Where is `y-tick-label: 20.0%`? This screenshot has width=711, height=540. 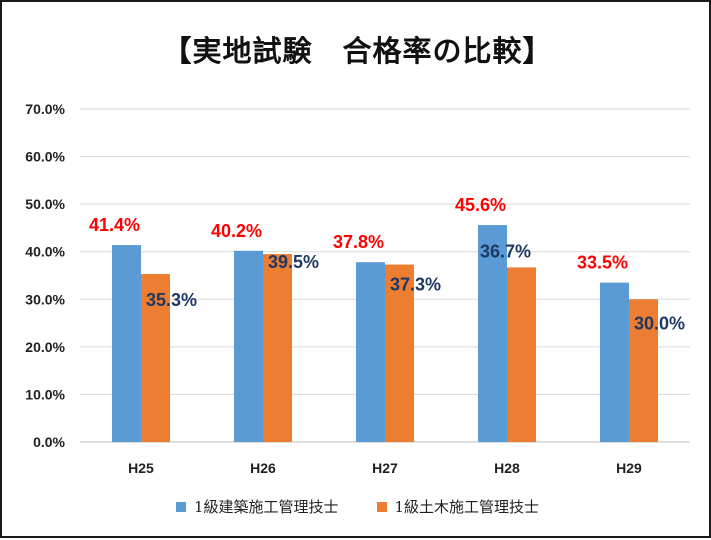 y-tick-label: 20.0% is located at coordinates (45, 347).